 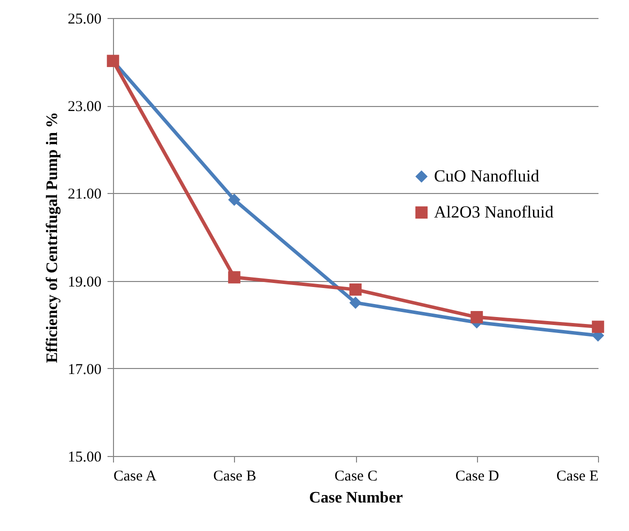 I want to click on x-tick-label: Case C, so click(x=356, y=476).